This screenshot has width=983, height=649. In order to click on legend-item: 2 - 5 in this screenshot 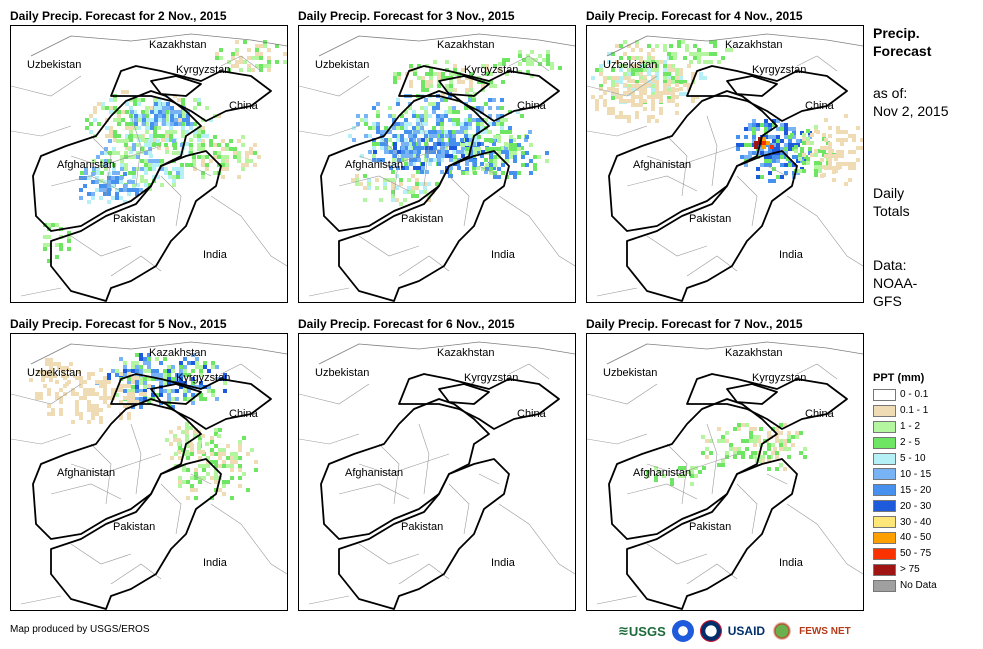, I will do `click(905, 443)`.